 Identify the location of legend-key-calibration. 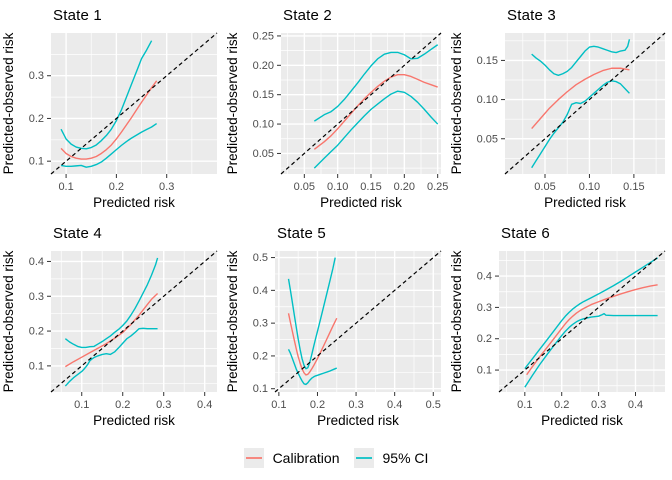
(253, 458).